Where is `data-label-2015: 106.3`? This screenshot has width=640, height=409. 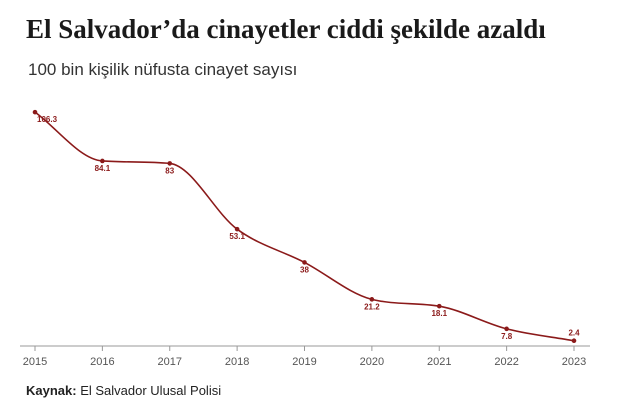 data-label-2015: 106.3 is located at coordinates (47, 119).